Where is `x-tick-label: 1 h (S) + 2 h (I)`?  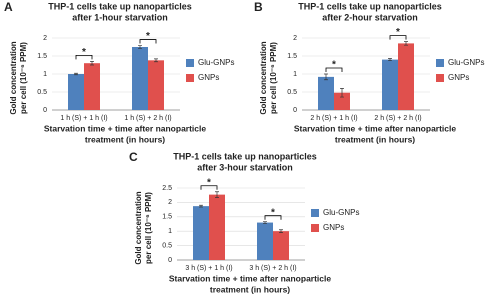 x-tick-label: 1 h (S) + 2 h (I) is located at coordinates (147, 118).